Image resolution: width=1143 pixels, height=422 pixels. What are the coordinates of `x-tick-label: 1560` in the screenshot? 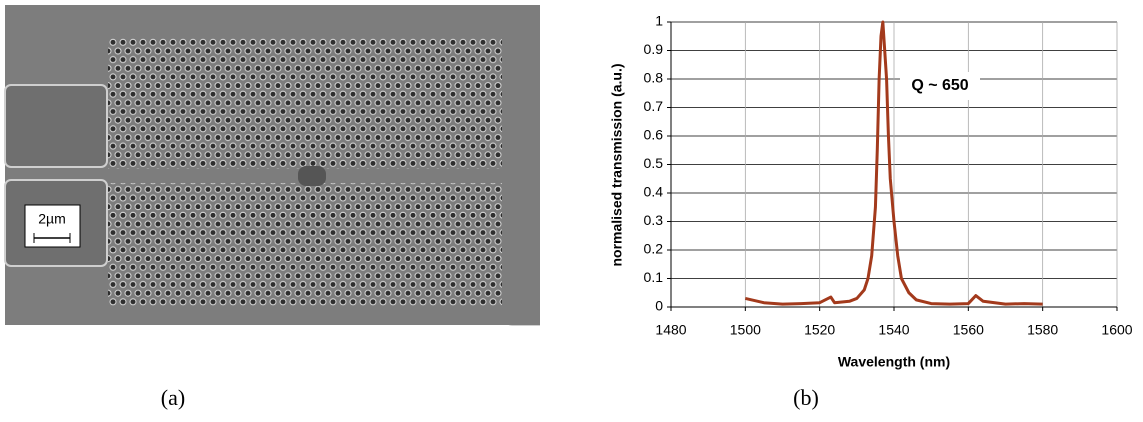 It's located at (968, 330).